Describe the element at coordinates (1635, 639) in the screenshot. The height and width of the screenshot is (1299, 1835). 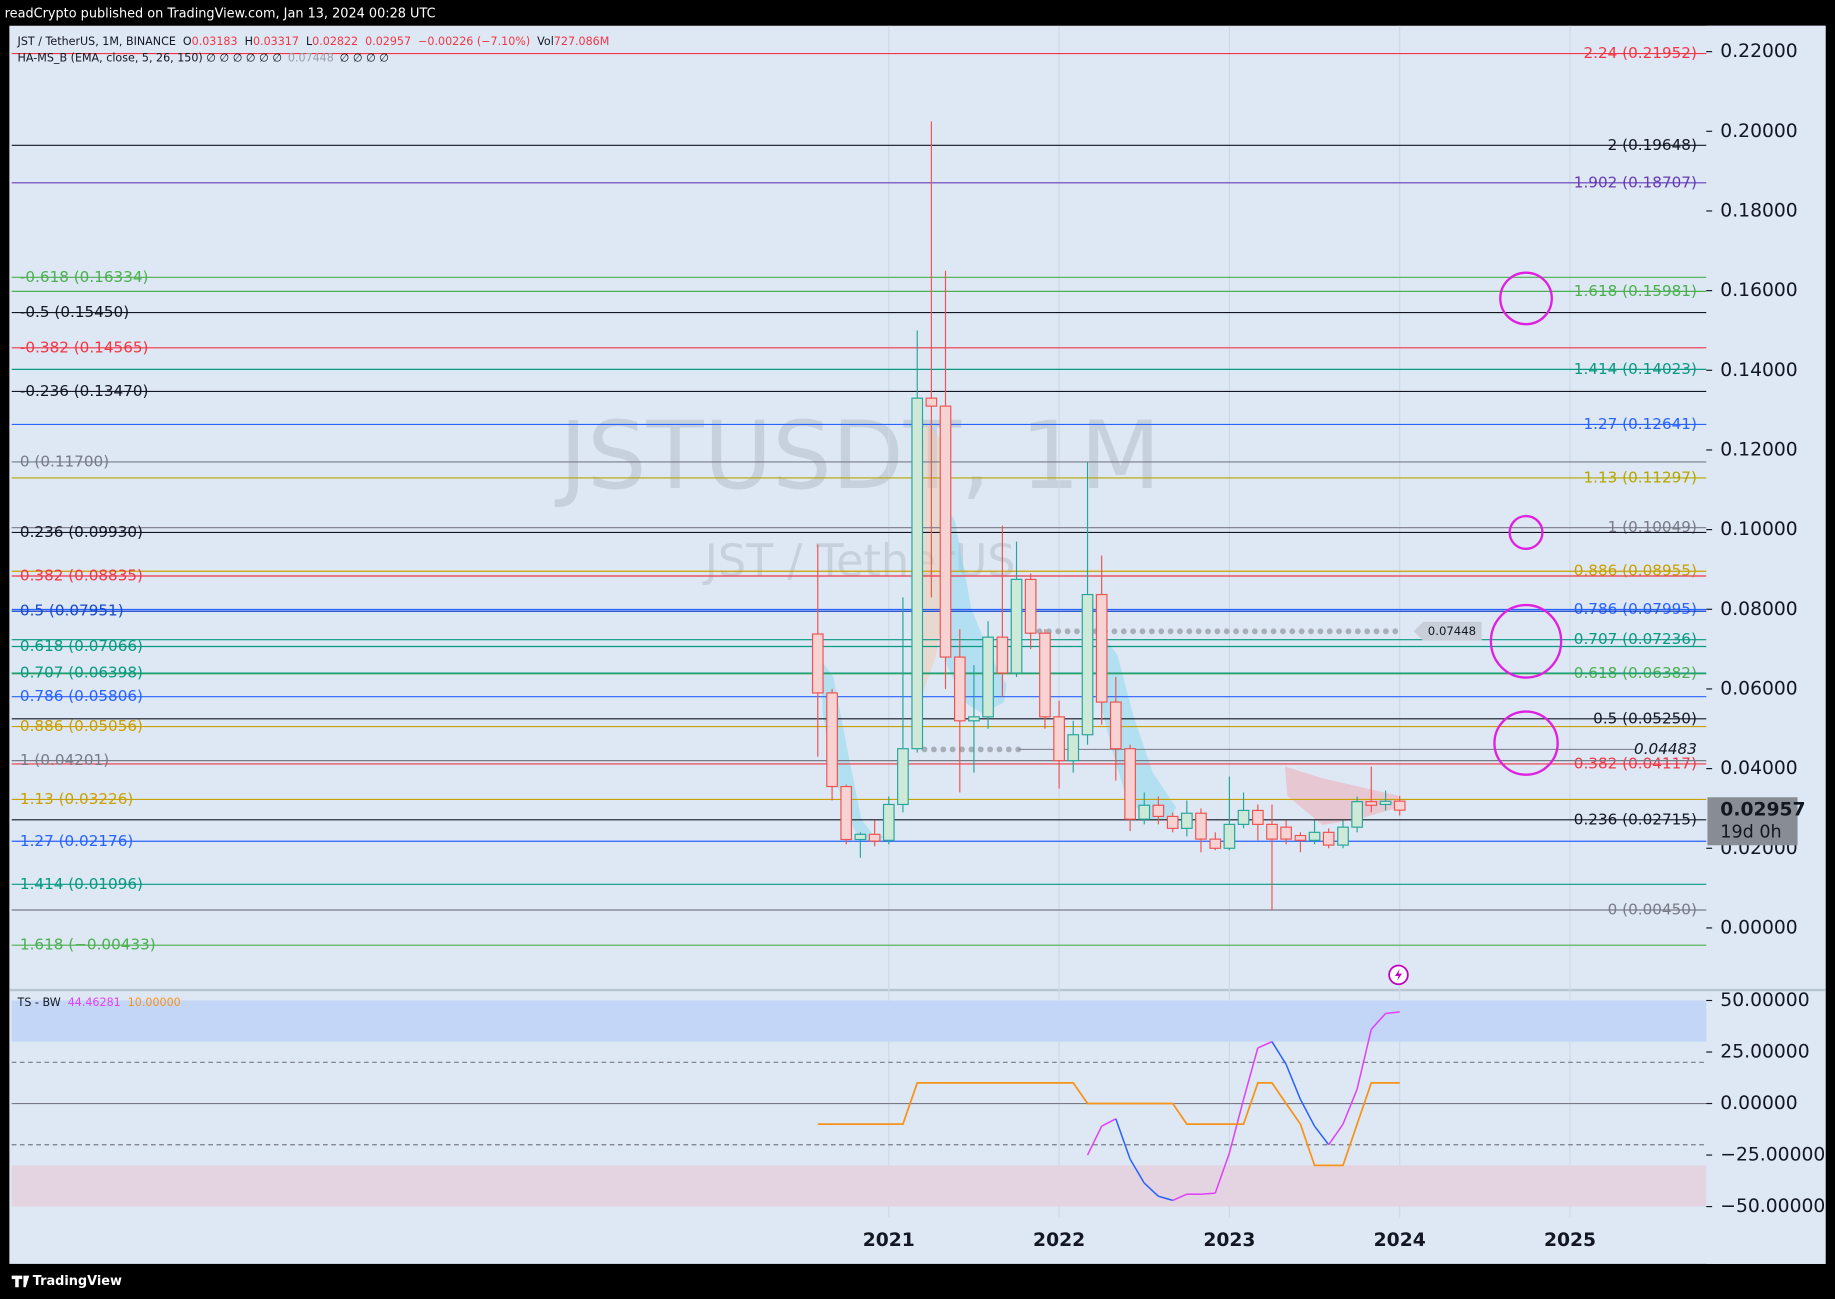
I see `fib-level-label: 0.707 (0.07236)` at that location.